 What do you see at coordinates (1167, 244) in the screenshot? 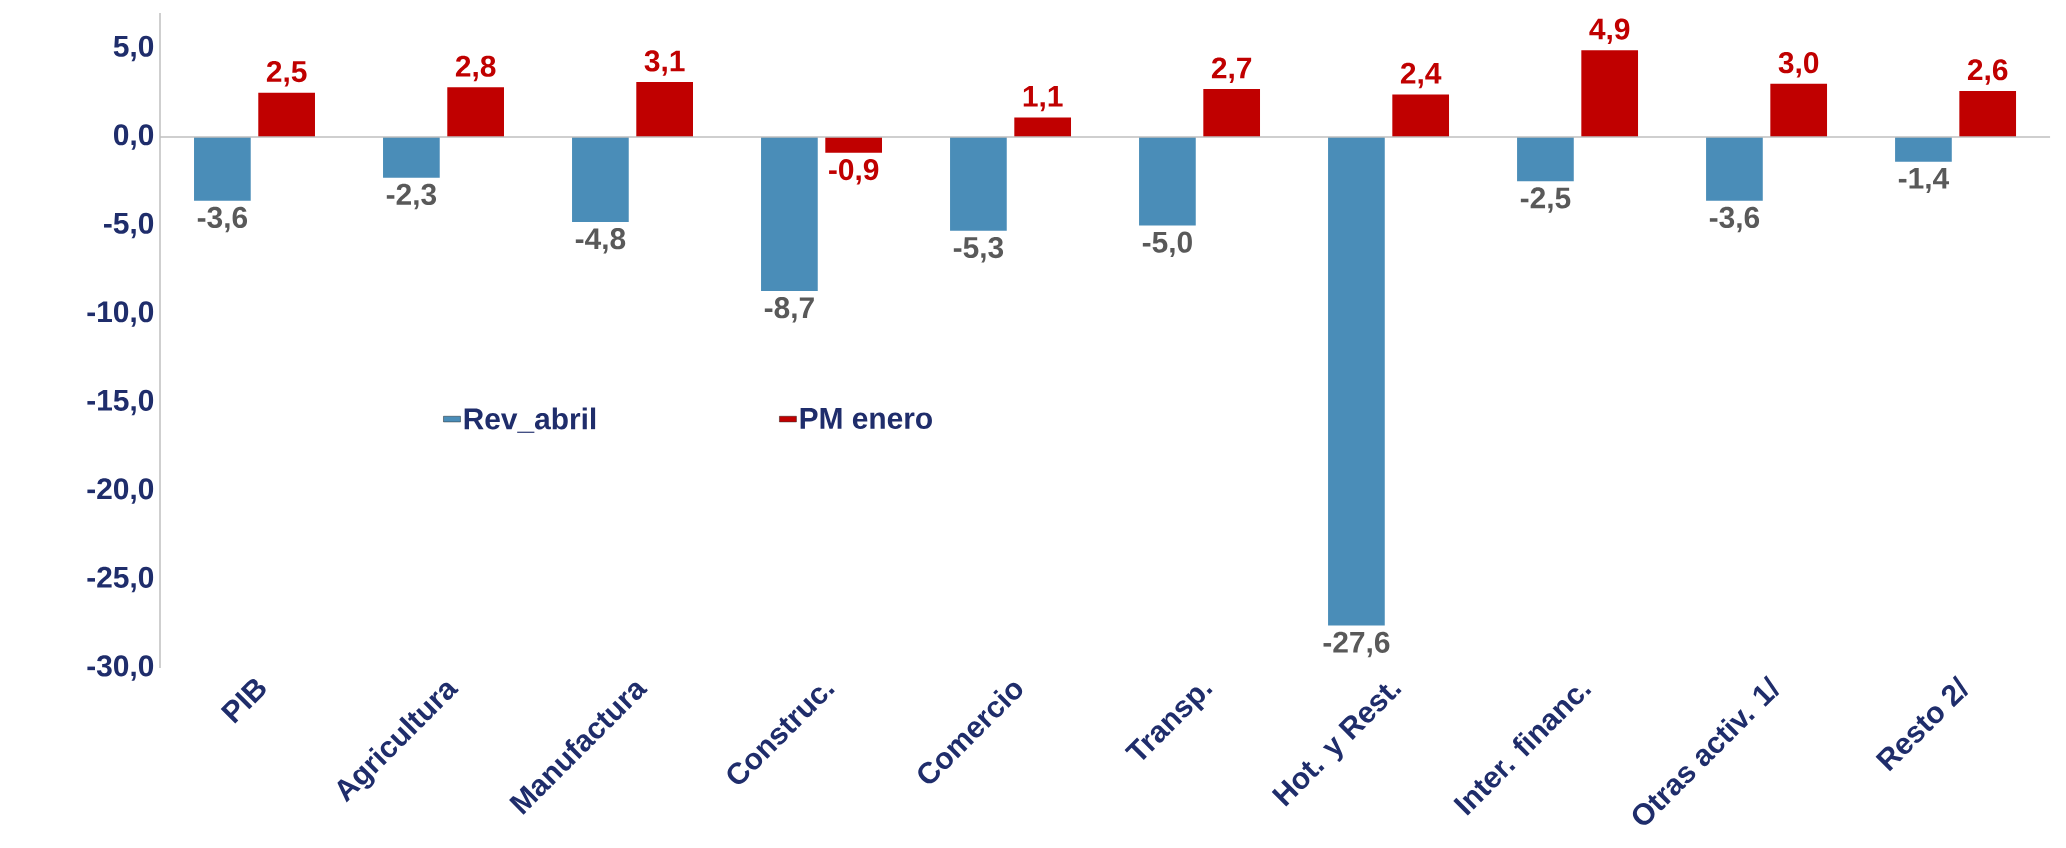
I see `data-label: -5,0` at bounding box center [1167, 244].